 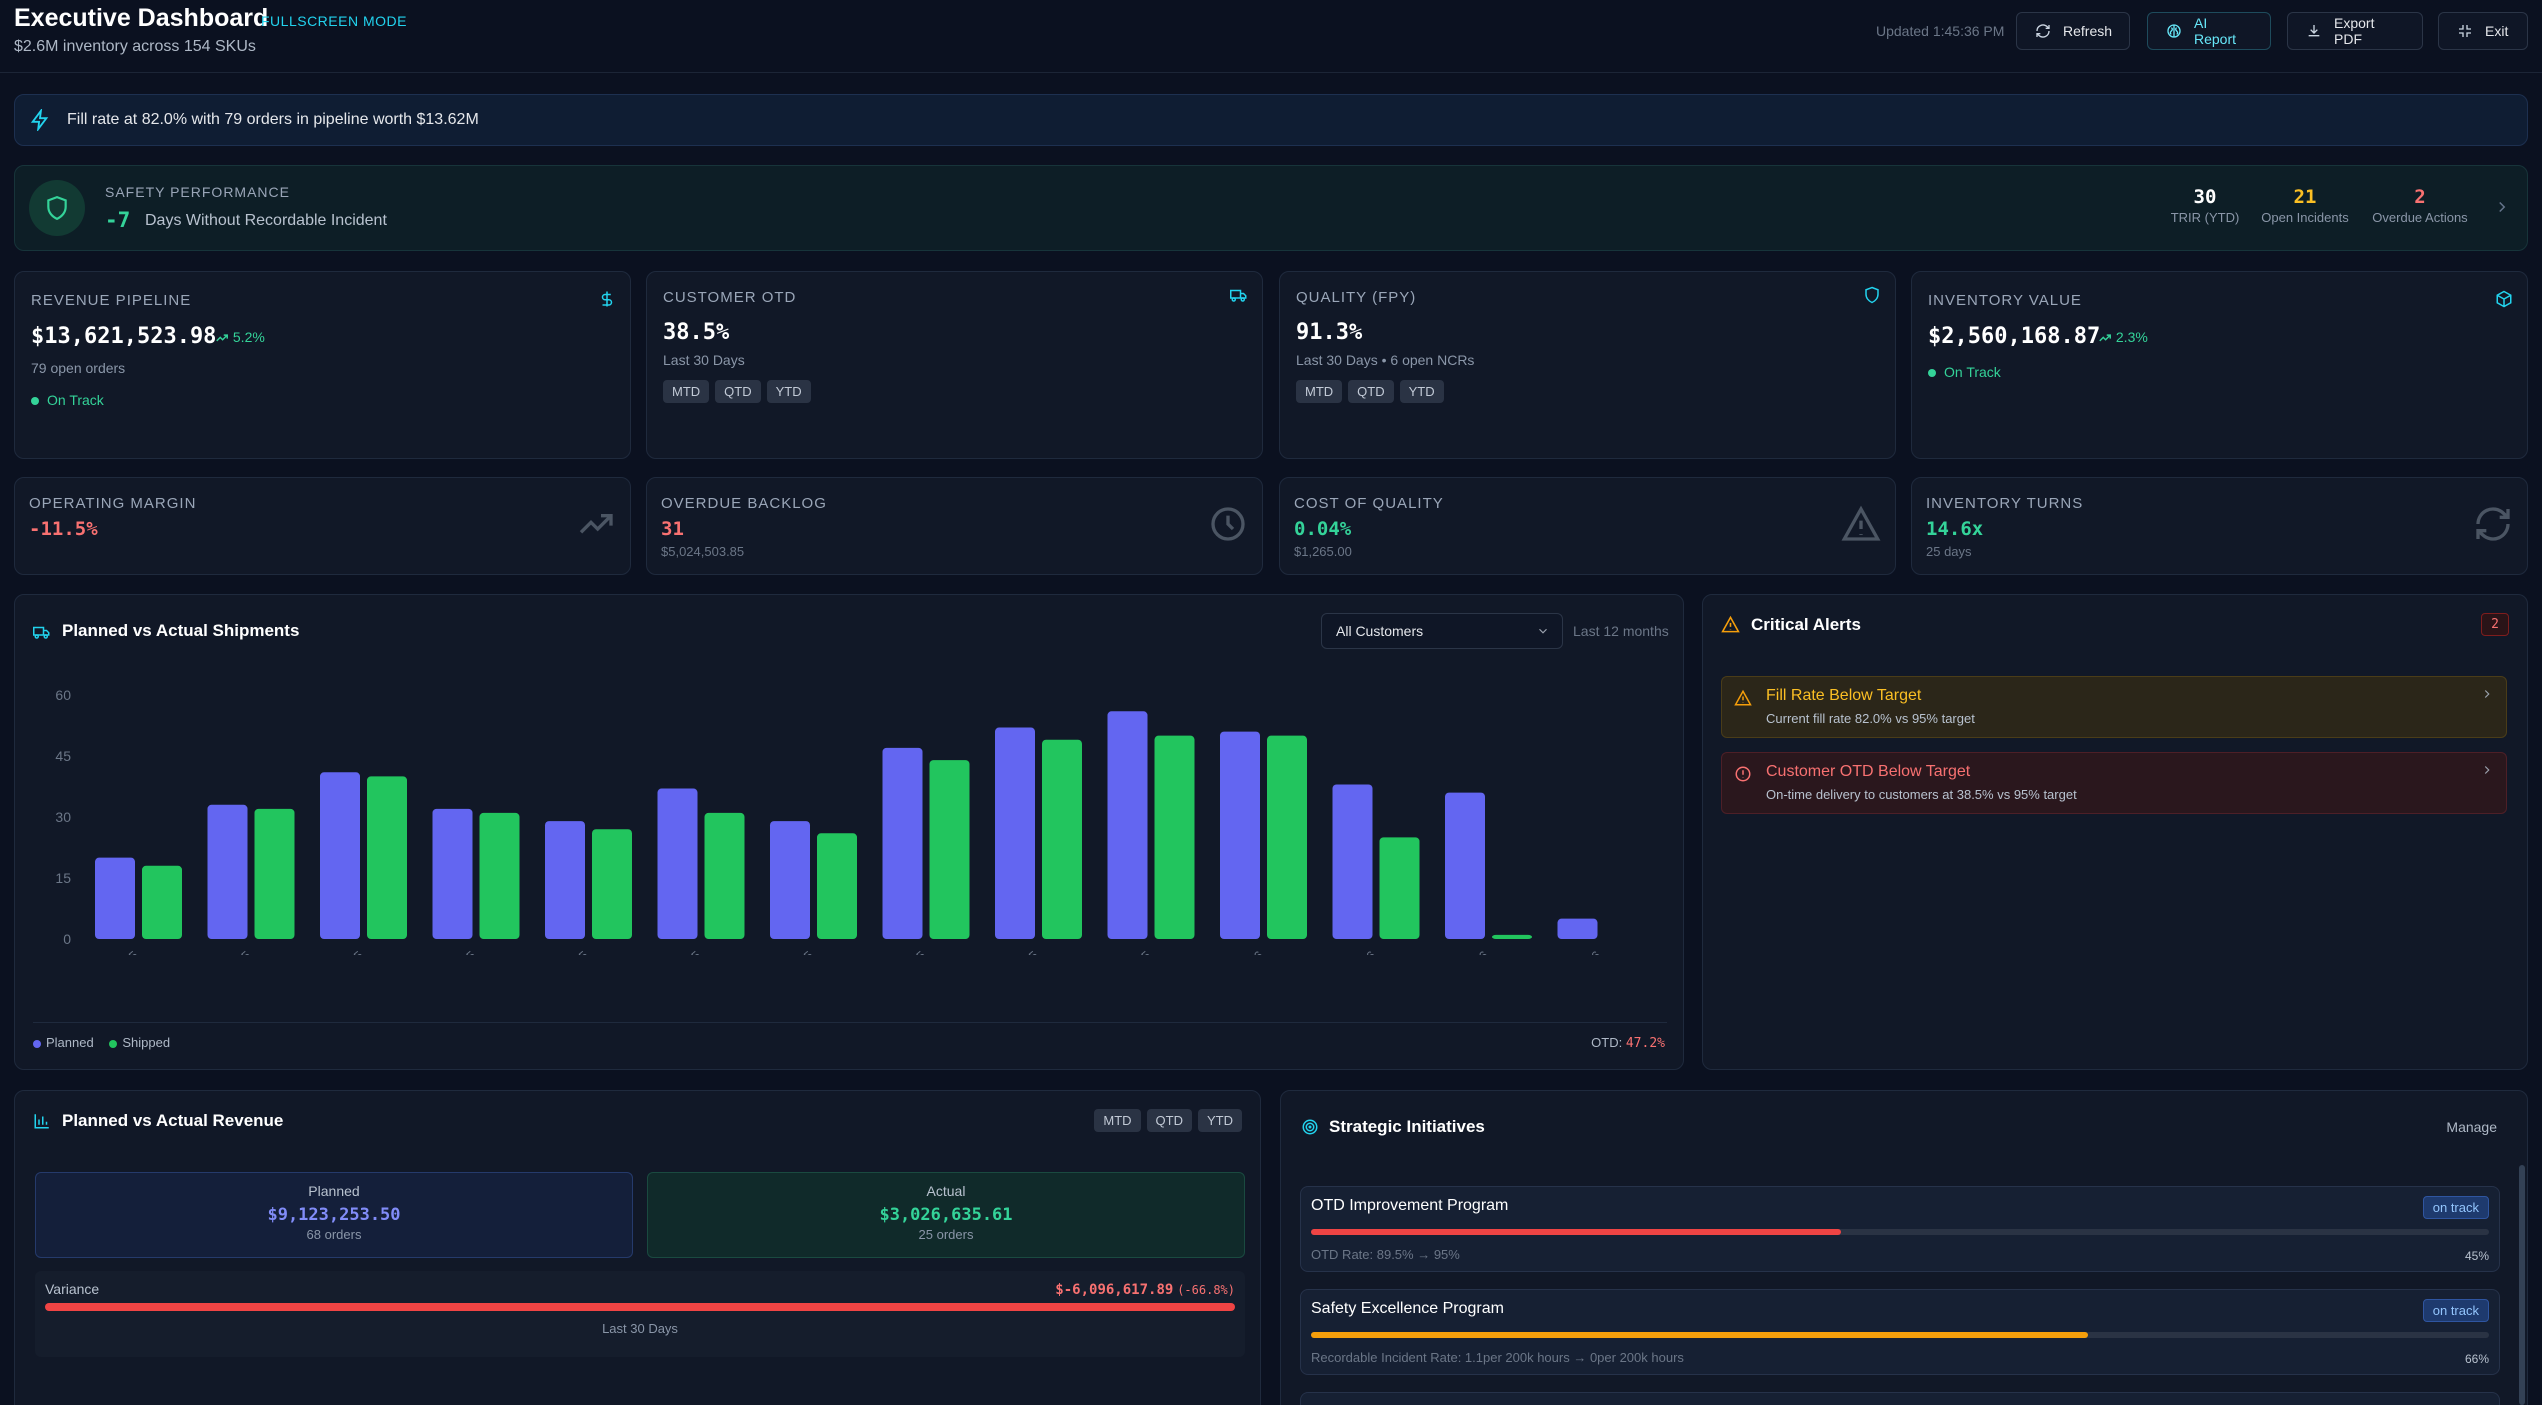 What do you see at coordinates (677, 951) in the screenshot?
I see `x-tick-label: Aug 2025` at bounding box center [677, 951].